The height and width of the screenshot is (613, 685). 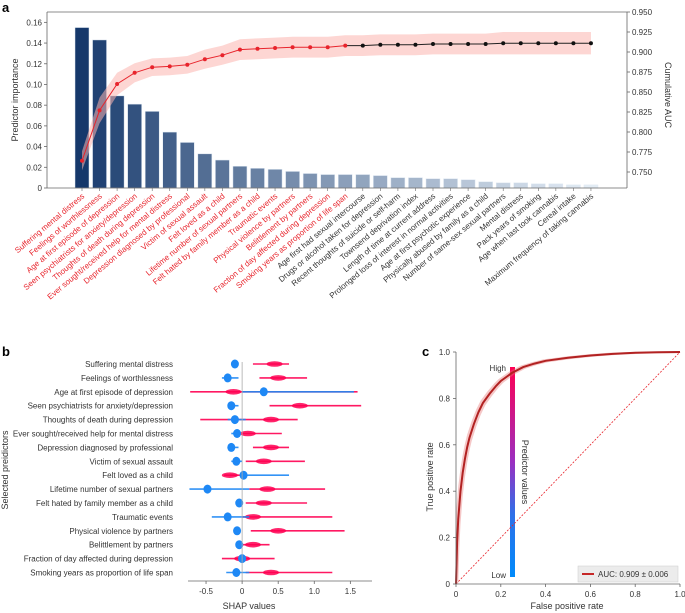 I want to click on y2-tick-label: 0.850, so click(x=642, y=92).